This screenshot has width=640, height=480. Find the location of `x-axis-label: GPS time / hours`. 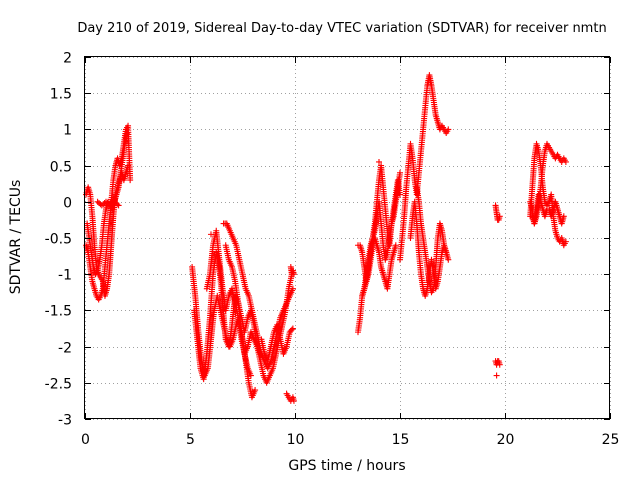

x-axis-label: GPS time / hours is located at coordinates (346, 466).